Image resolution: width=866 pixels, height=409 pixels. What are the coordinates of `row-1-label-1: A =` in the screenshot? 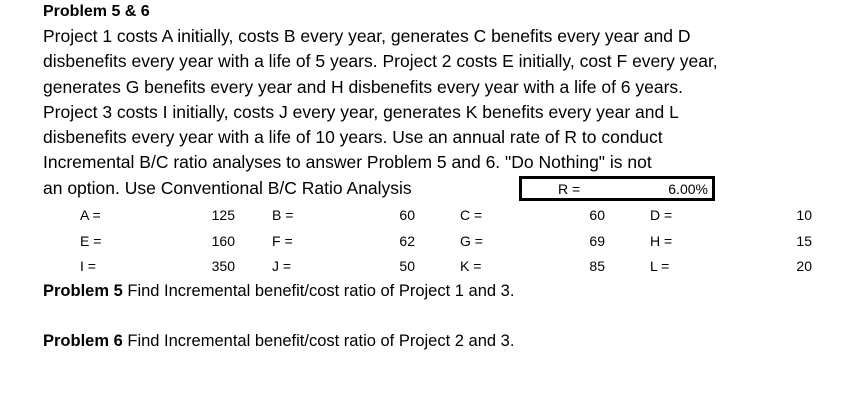 It's located at (90, 215).